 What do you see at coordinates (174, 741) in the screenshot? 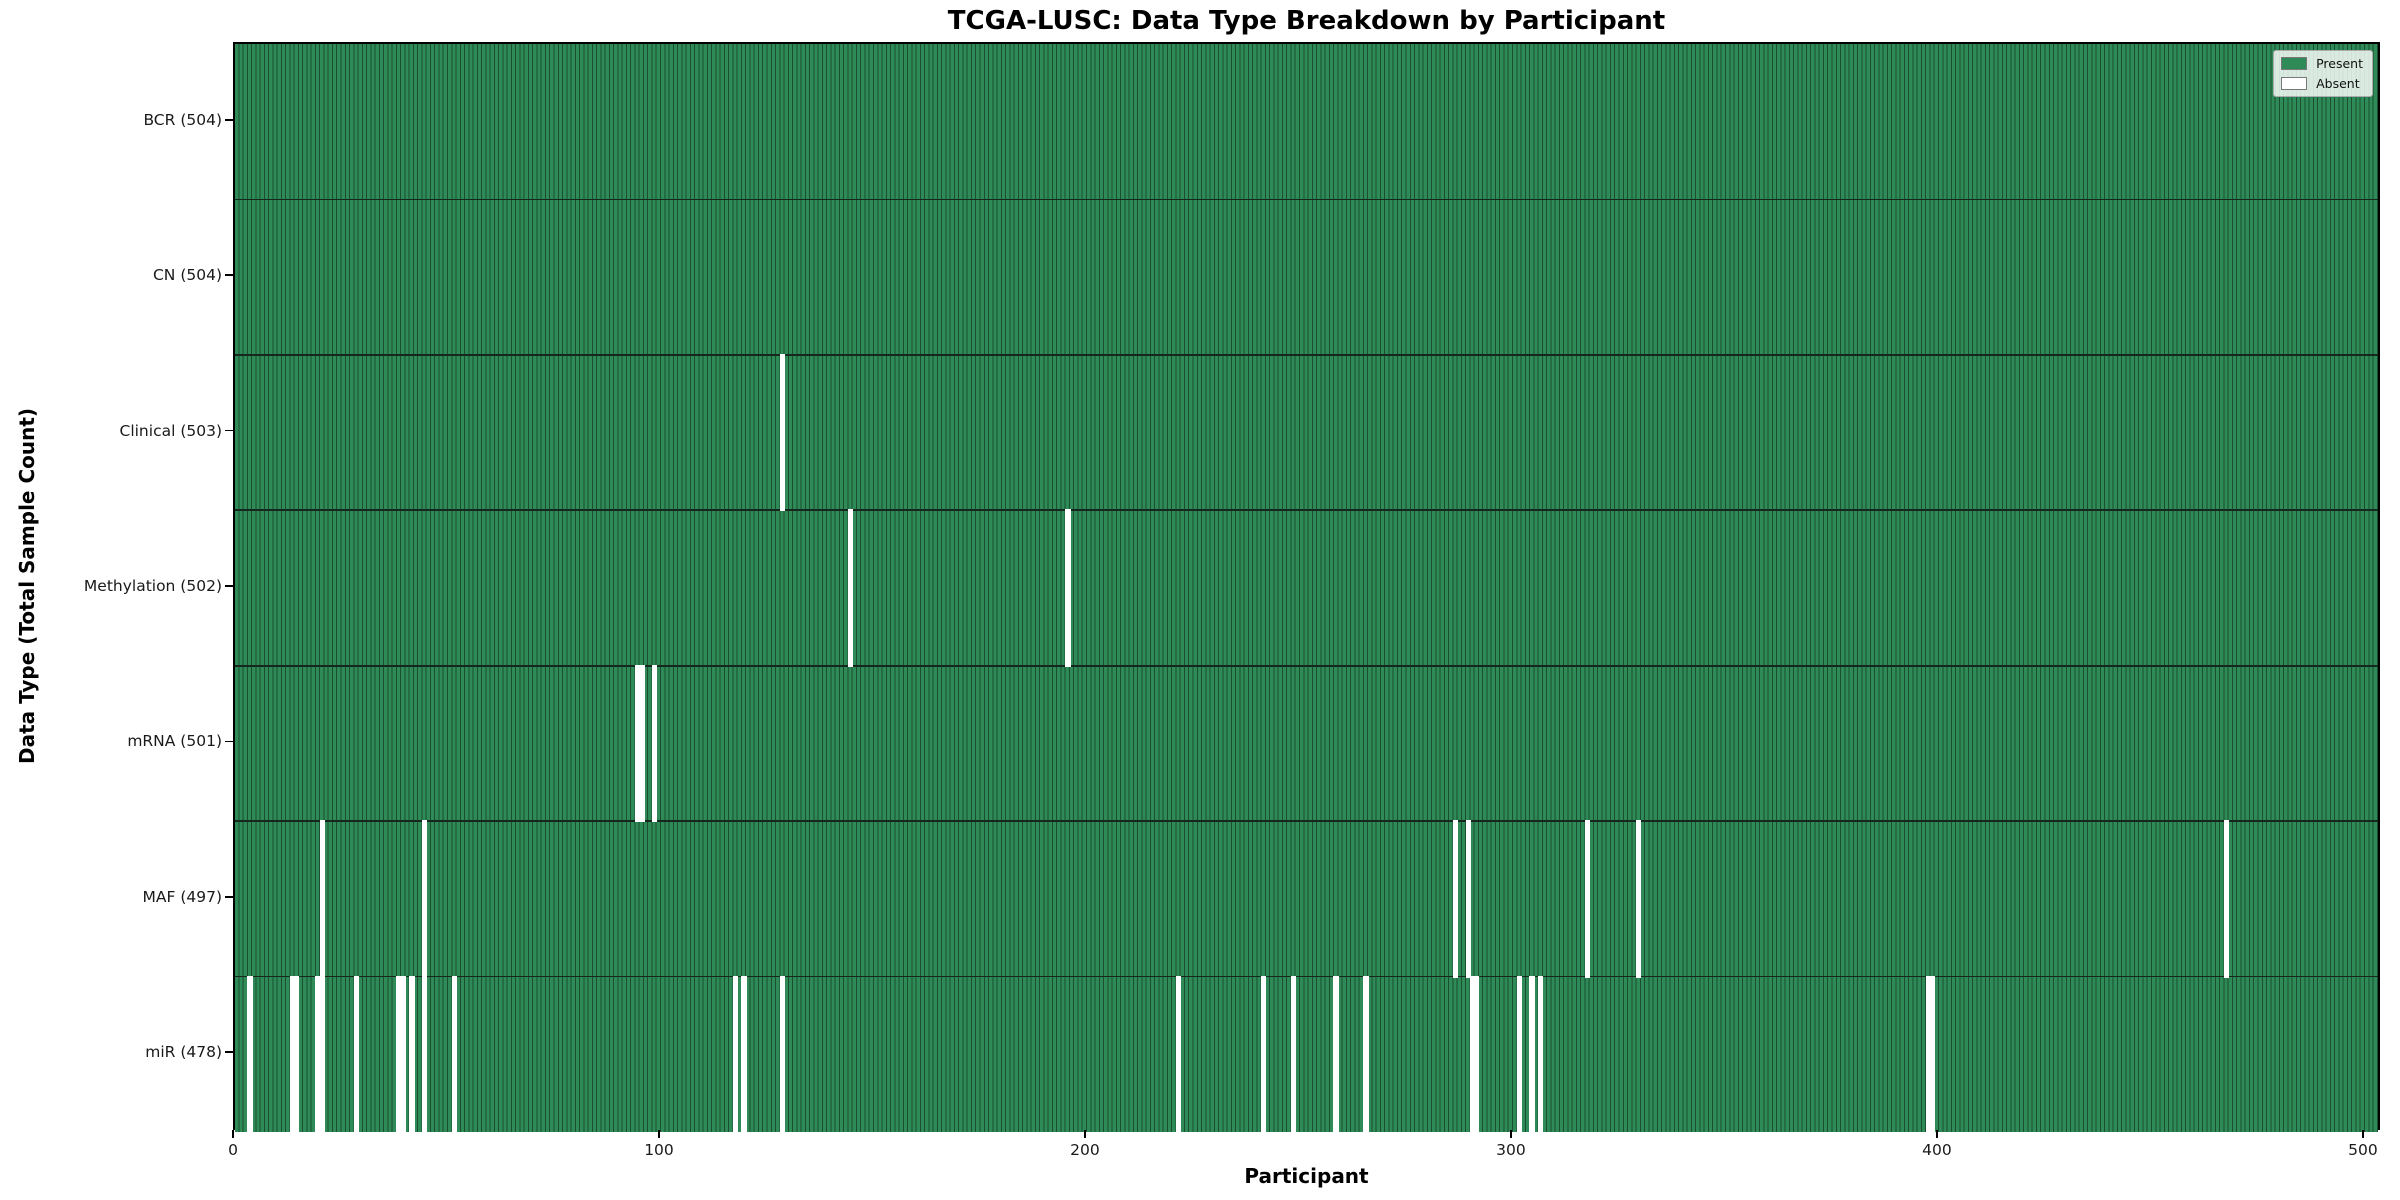
I see `ytick-label-mRNA: mRNA (501)` at bounding box center [174, 741].